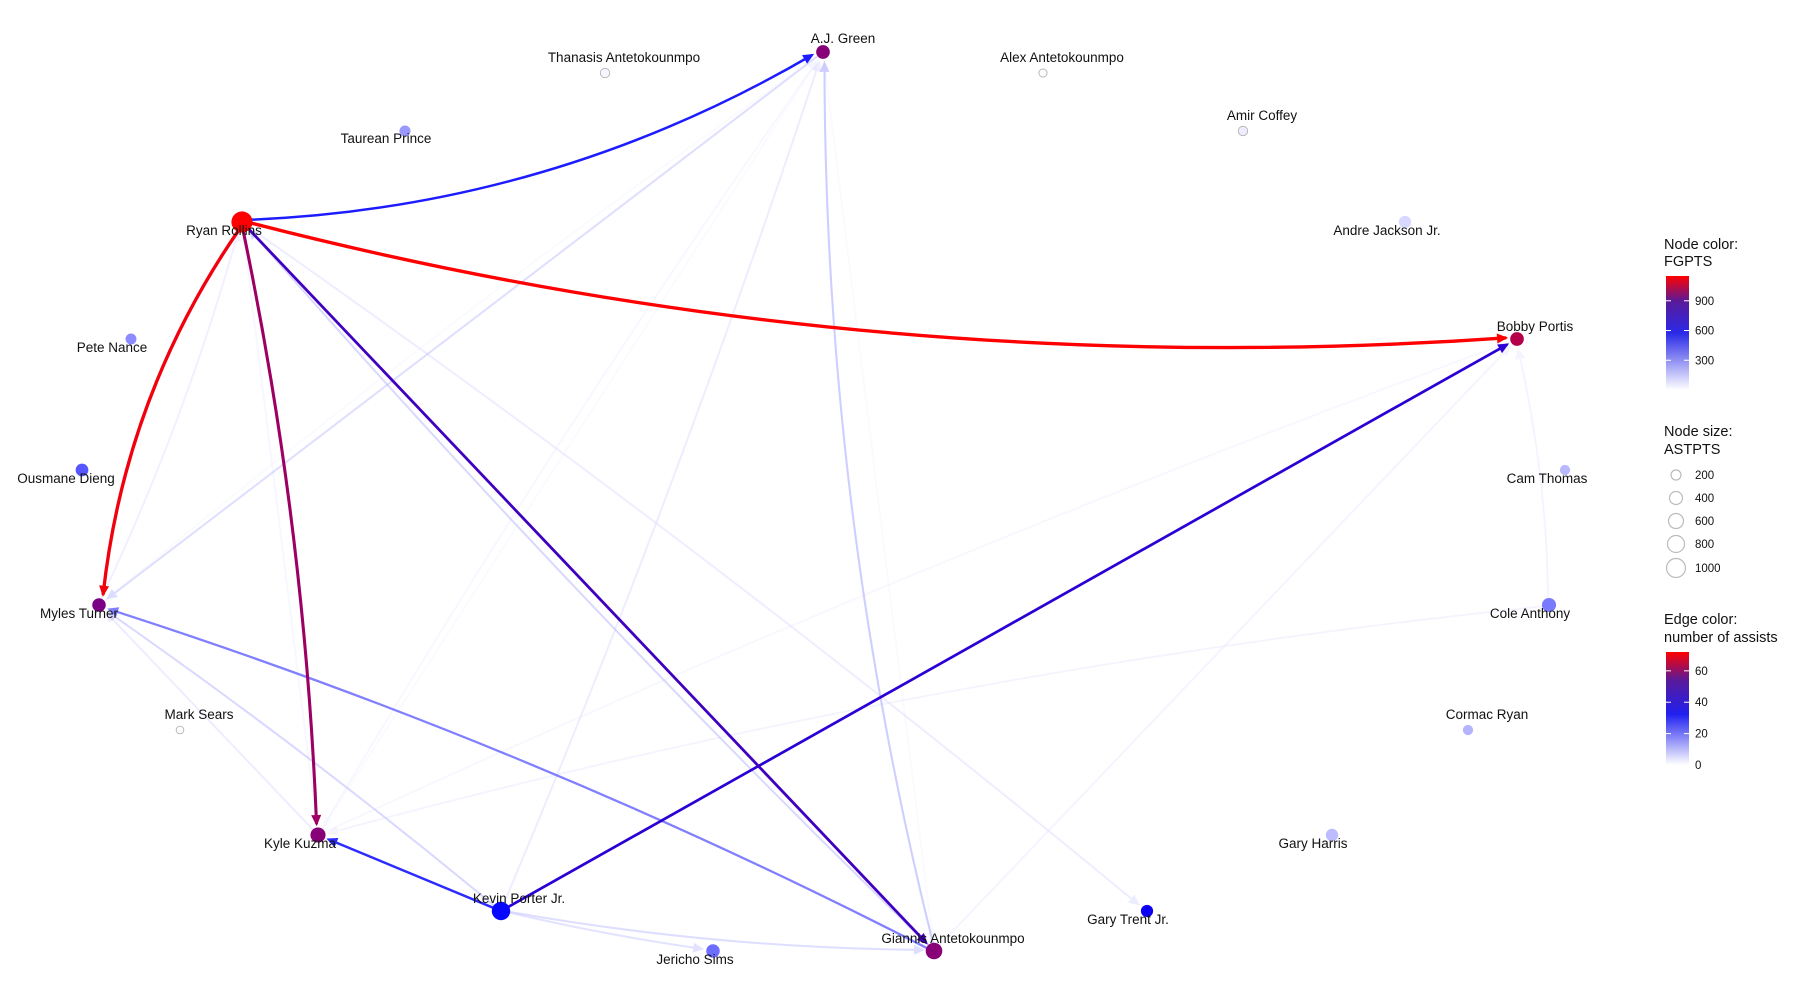 The width and height of the screenshot is (1800, 1000). Describe the element at coordinates (180, 730) in the screenshot. I see `node-mark` at that location.